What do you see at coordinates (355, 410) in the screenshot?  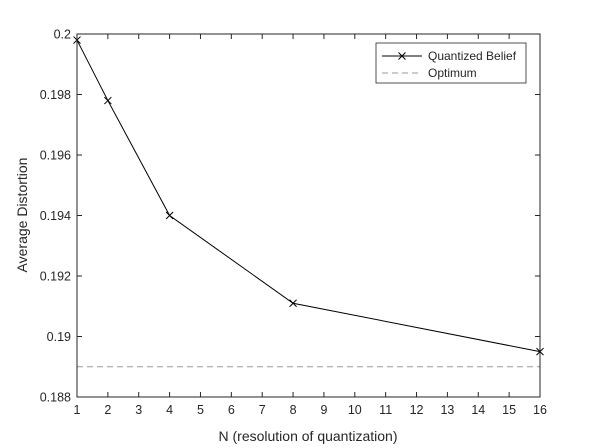 I see `x-tick-label: 10` at bounding box center [355, 410].